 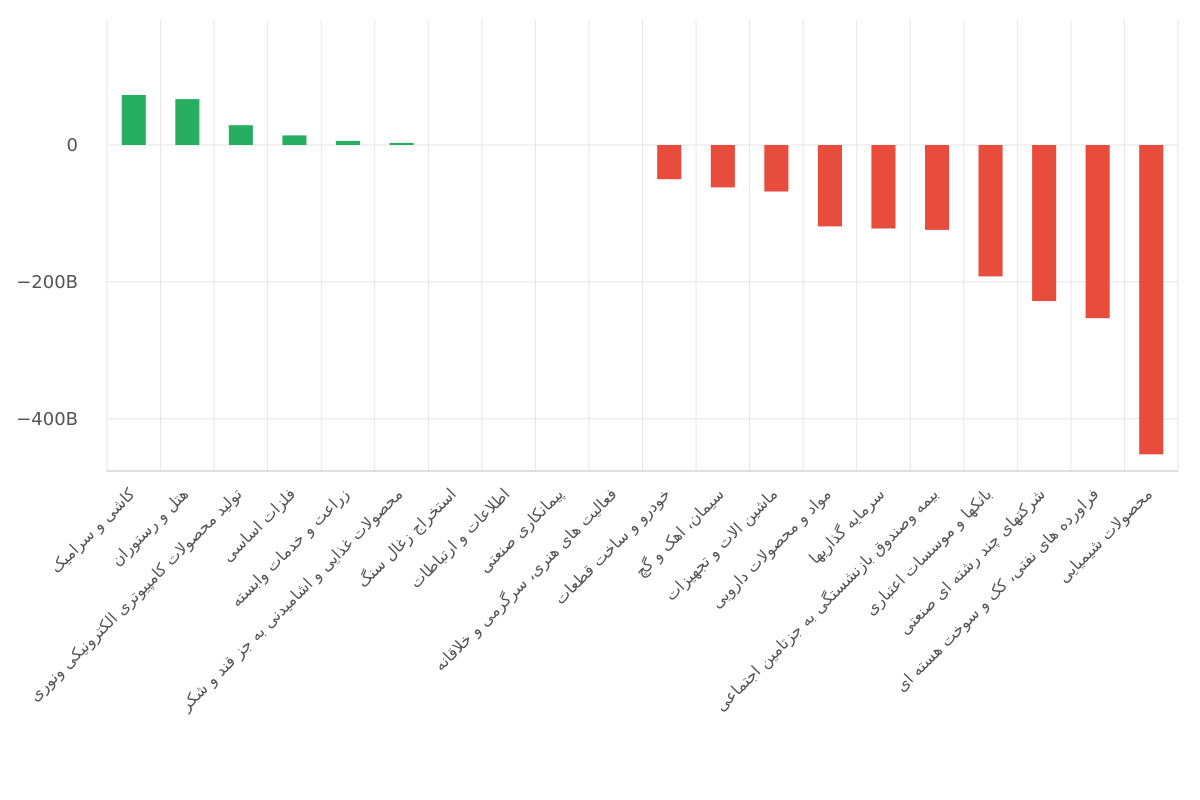 I want to click on y-tick-label: −400B, so click(x=47, y=419).